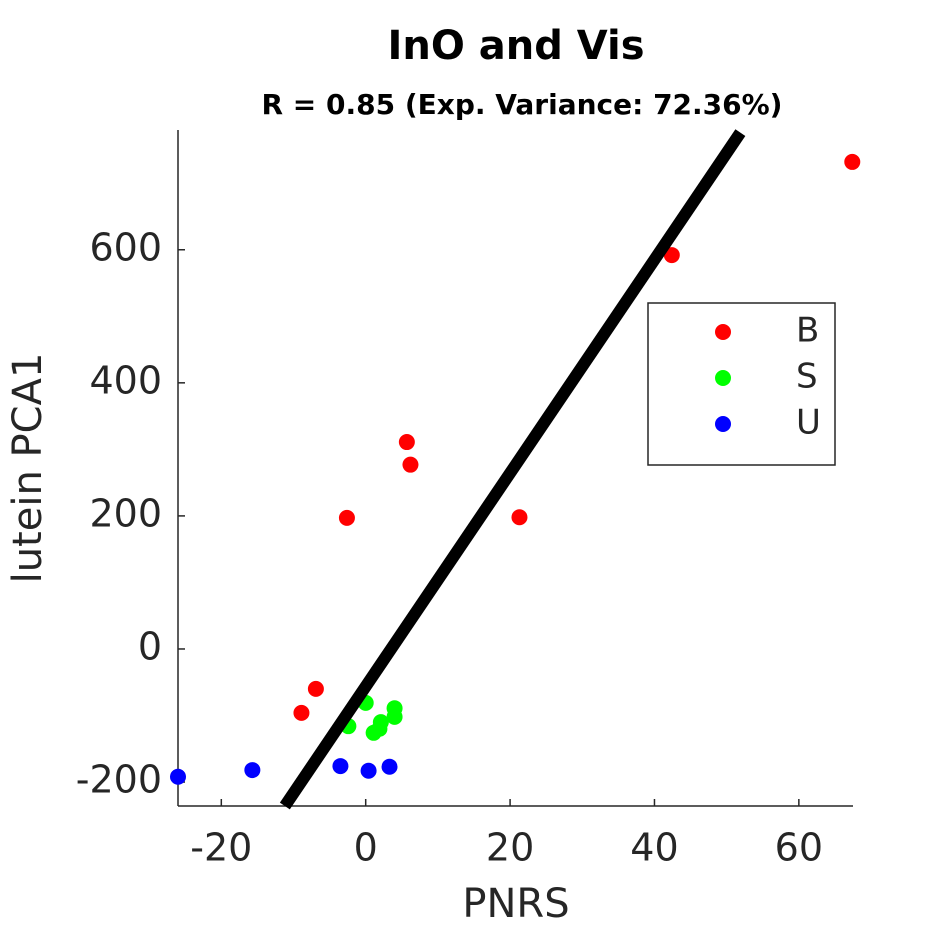 The width and height of the screenshot is (945, 945). I want to click on x-axis-label: PNRS, so click(515, 904).